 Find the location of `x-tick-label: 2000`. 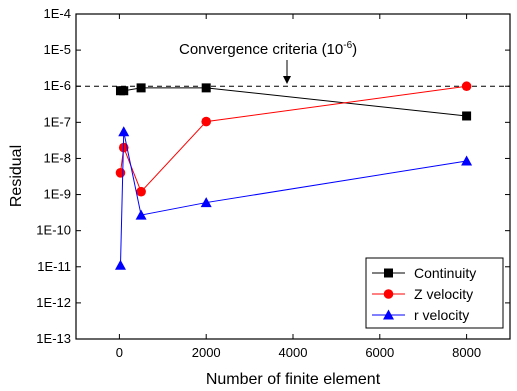

x-tick-label: 2000 is located at coordinates (206, 352).